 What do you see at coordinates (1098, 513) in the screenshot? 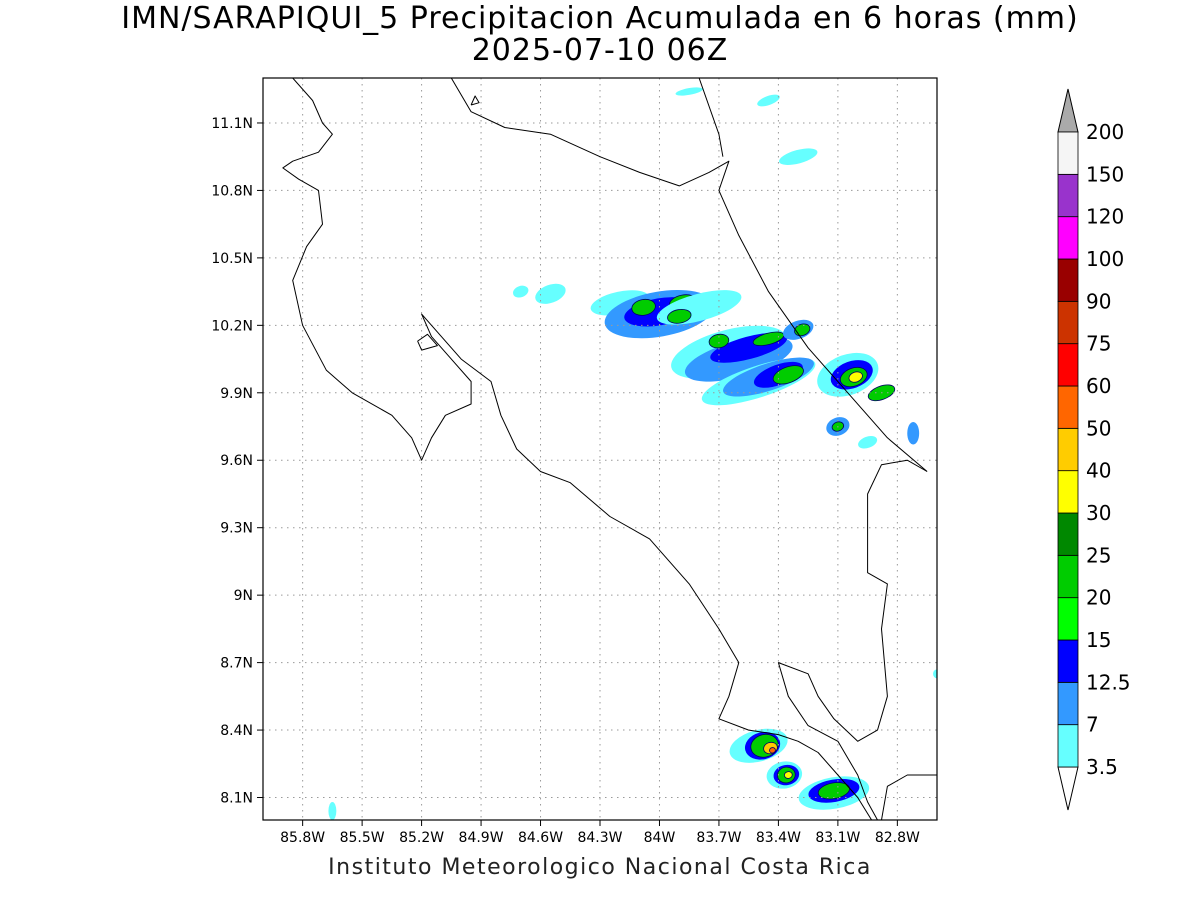
I see `colorbar-label-6: 30` at bounding box center [1098, 513].